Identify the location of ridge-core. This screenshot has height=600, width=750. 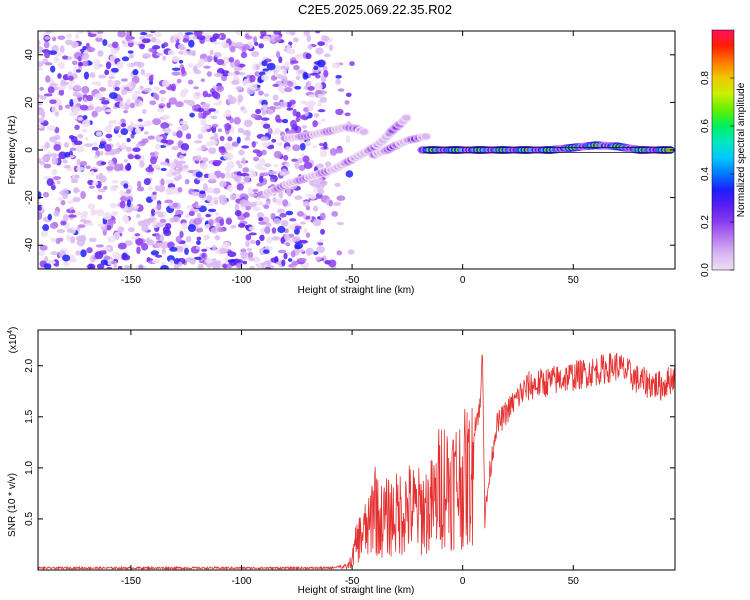
(426, 136).